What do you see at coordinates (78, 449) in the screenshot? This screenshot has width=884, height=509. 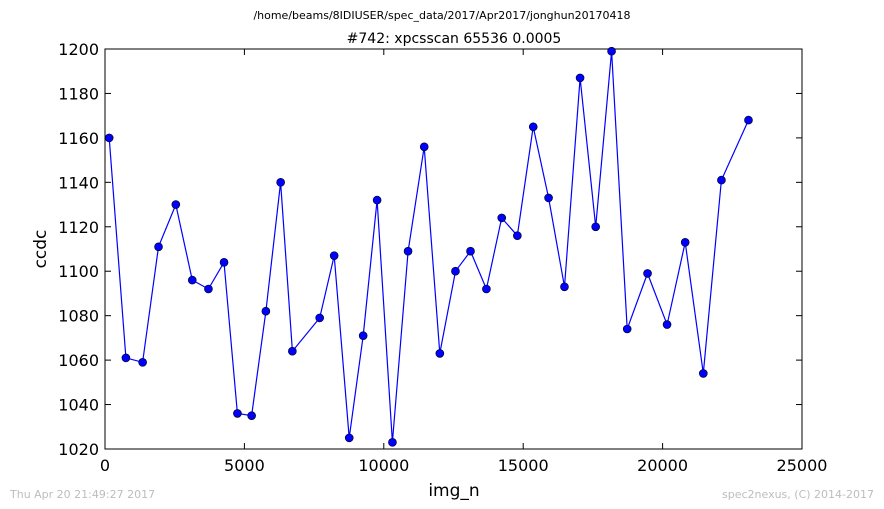 I see `y-tick-label: 1020` at bounding box center [78, 449].